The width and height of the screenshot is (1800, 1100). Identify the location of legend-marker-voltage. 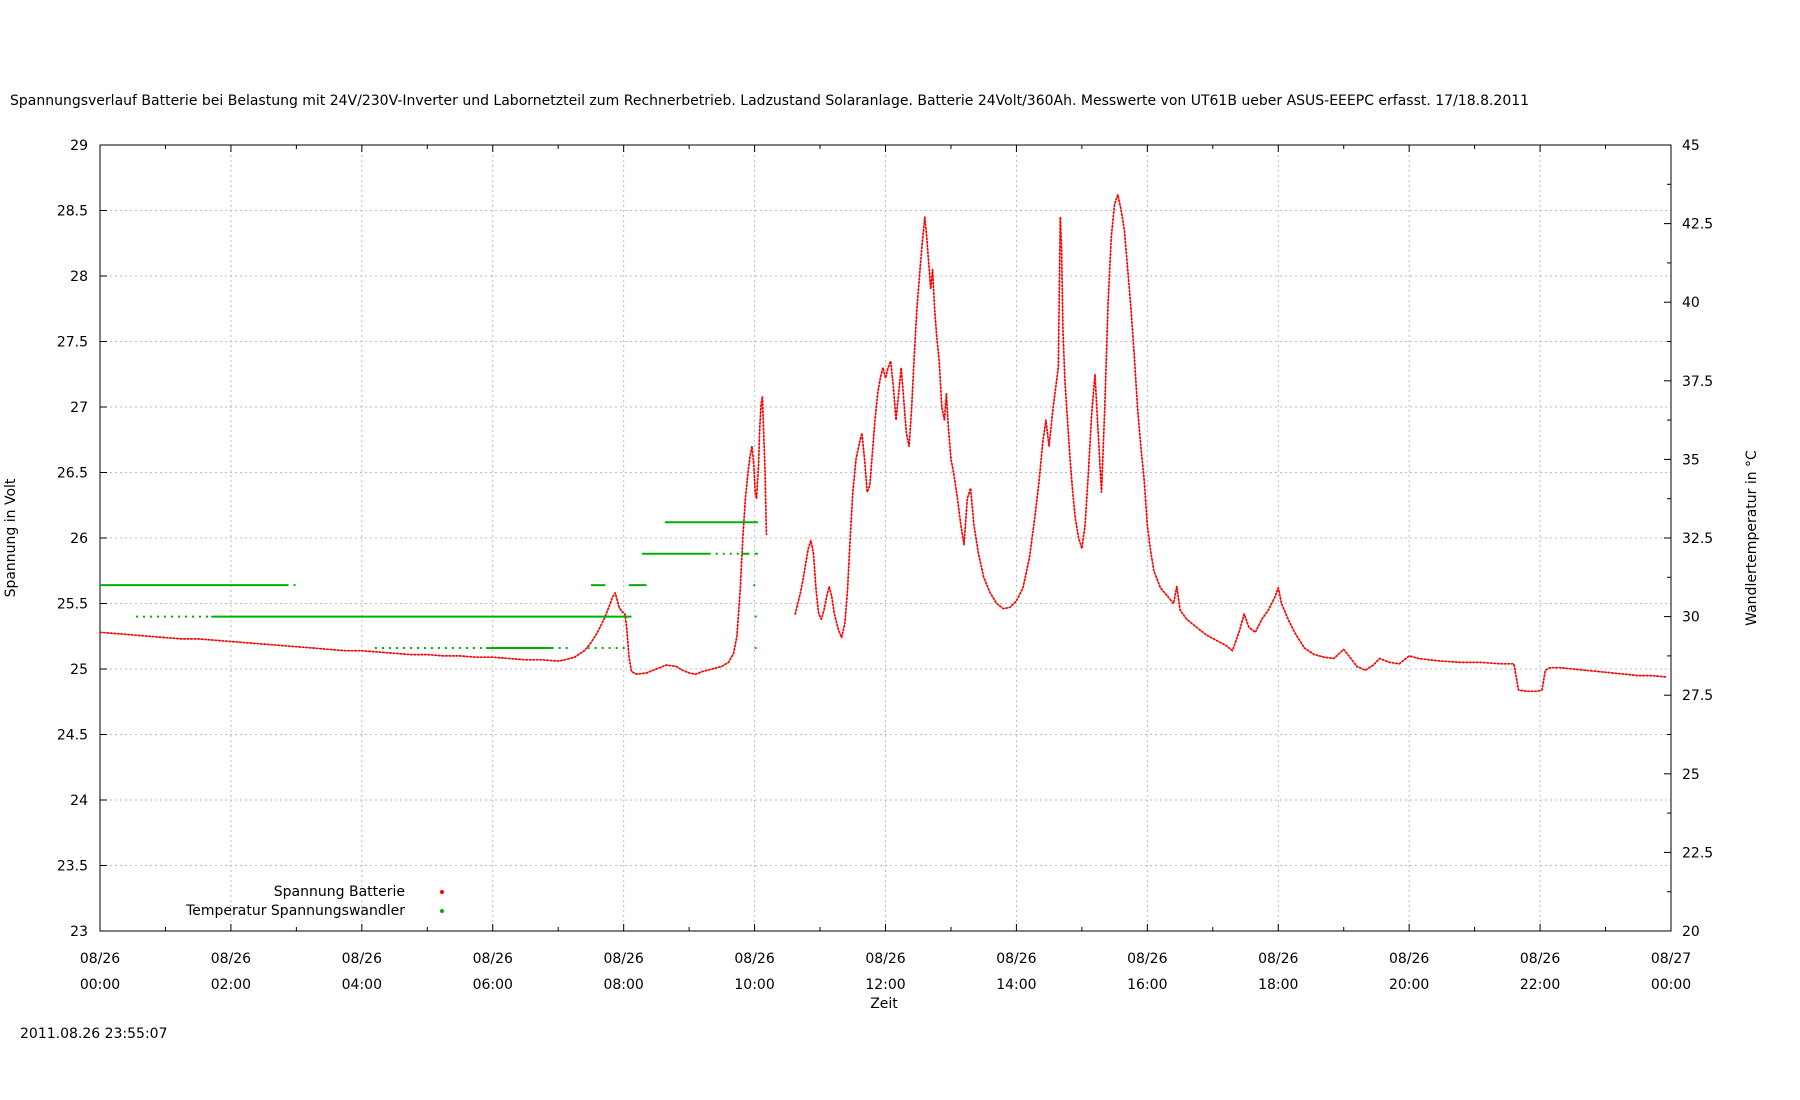
(442, 891).